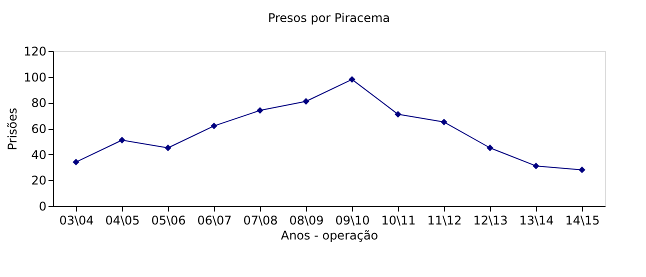  I want to click on x-tick-label: 08\09, so click(306, 221).